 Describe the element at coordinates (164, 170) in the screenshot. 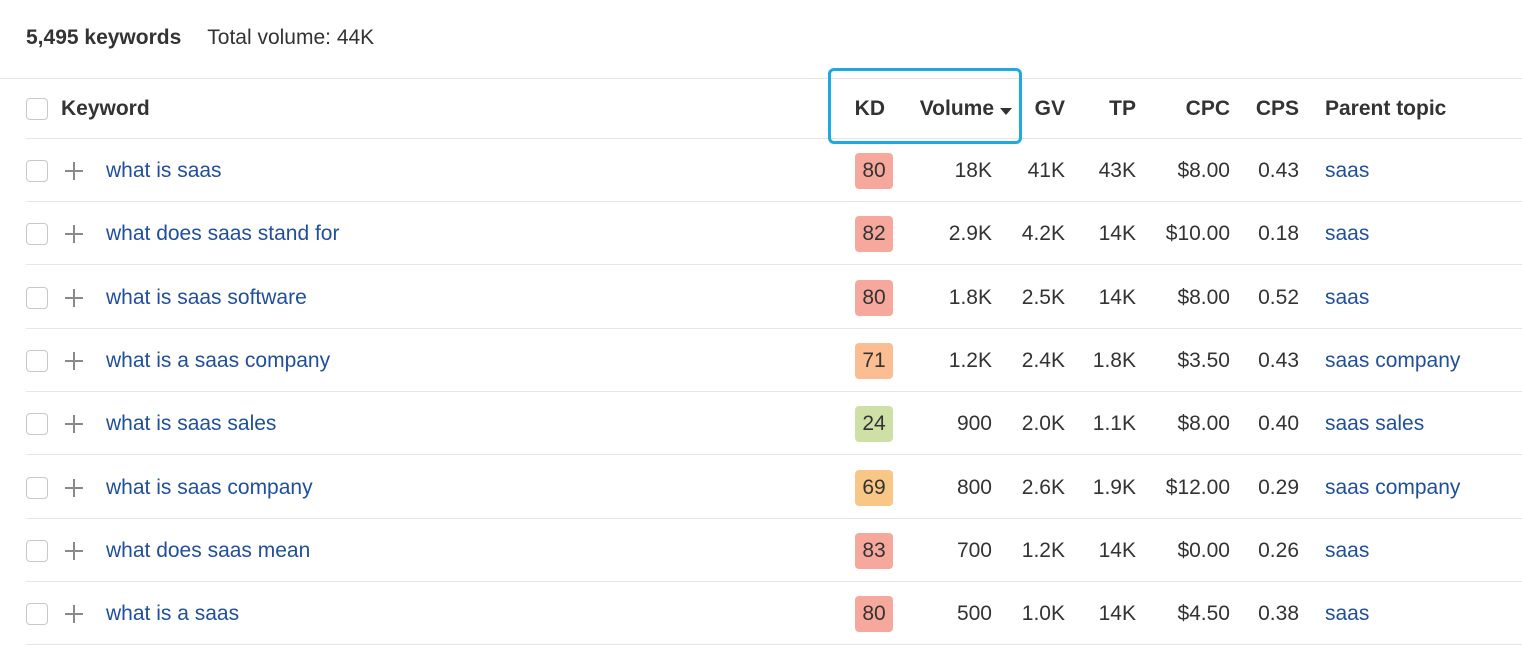

I see `keyword-link: what is saas` at that location.